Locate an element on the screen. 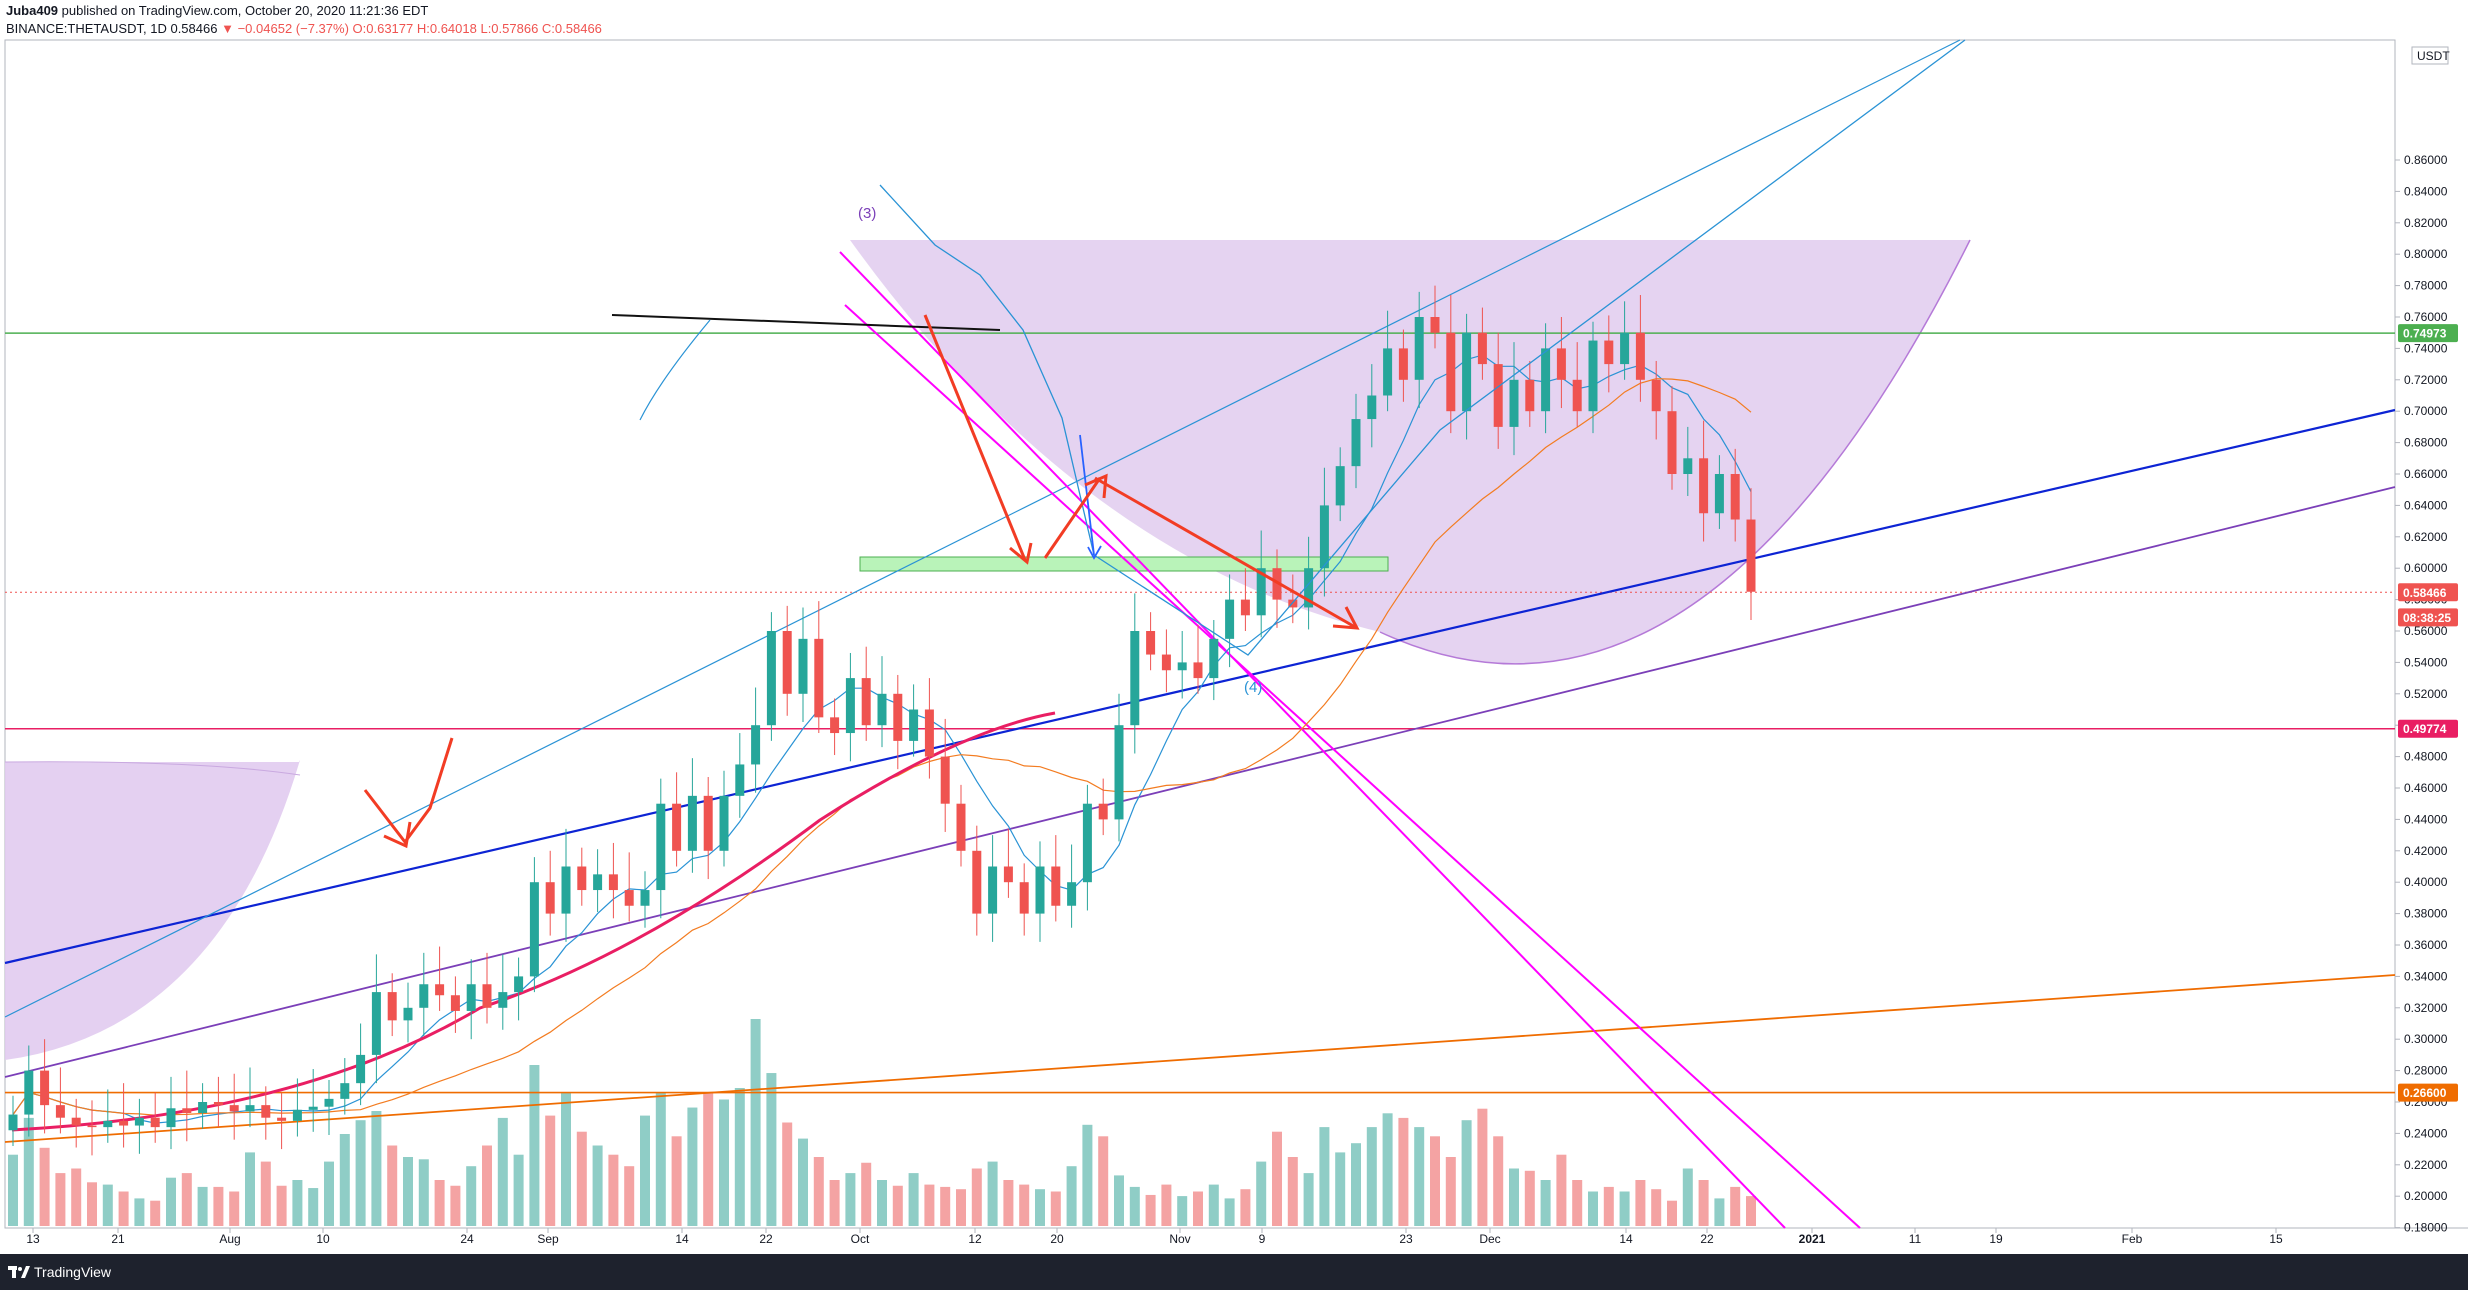 The height and width of the screenshot is (1290, 2468). y-tick-label: 0.60000 is located at coordinates (2426, 568).